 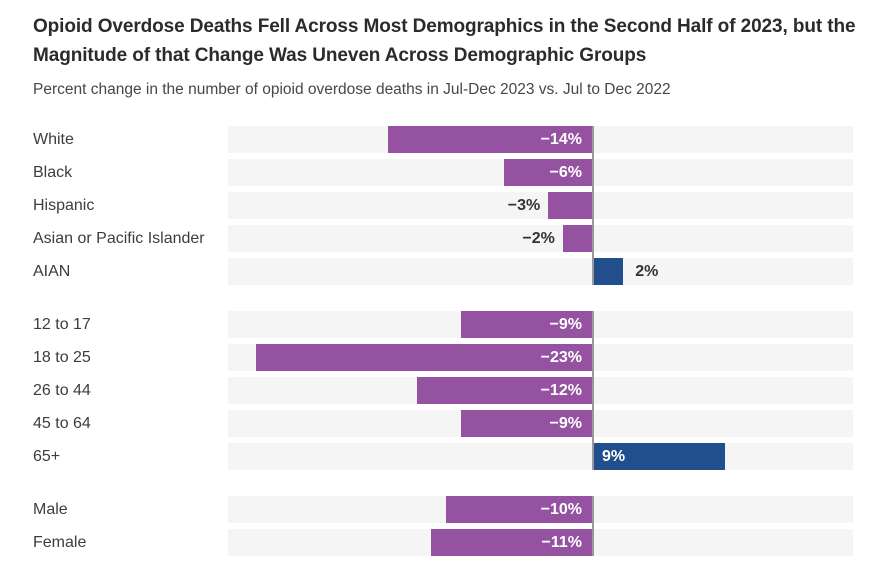 What do you see at coordinates (62, 324) in the screenshot?
I see `category-label: 12 to 17` at bounding box center [62, 324].